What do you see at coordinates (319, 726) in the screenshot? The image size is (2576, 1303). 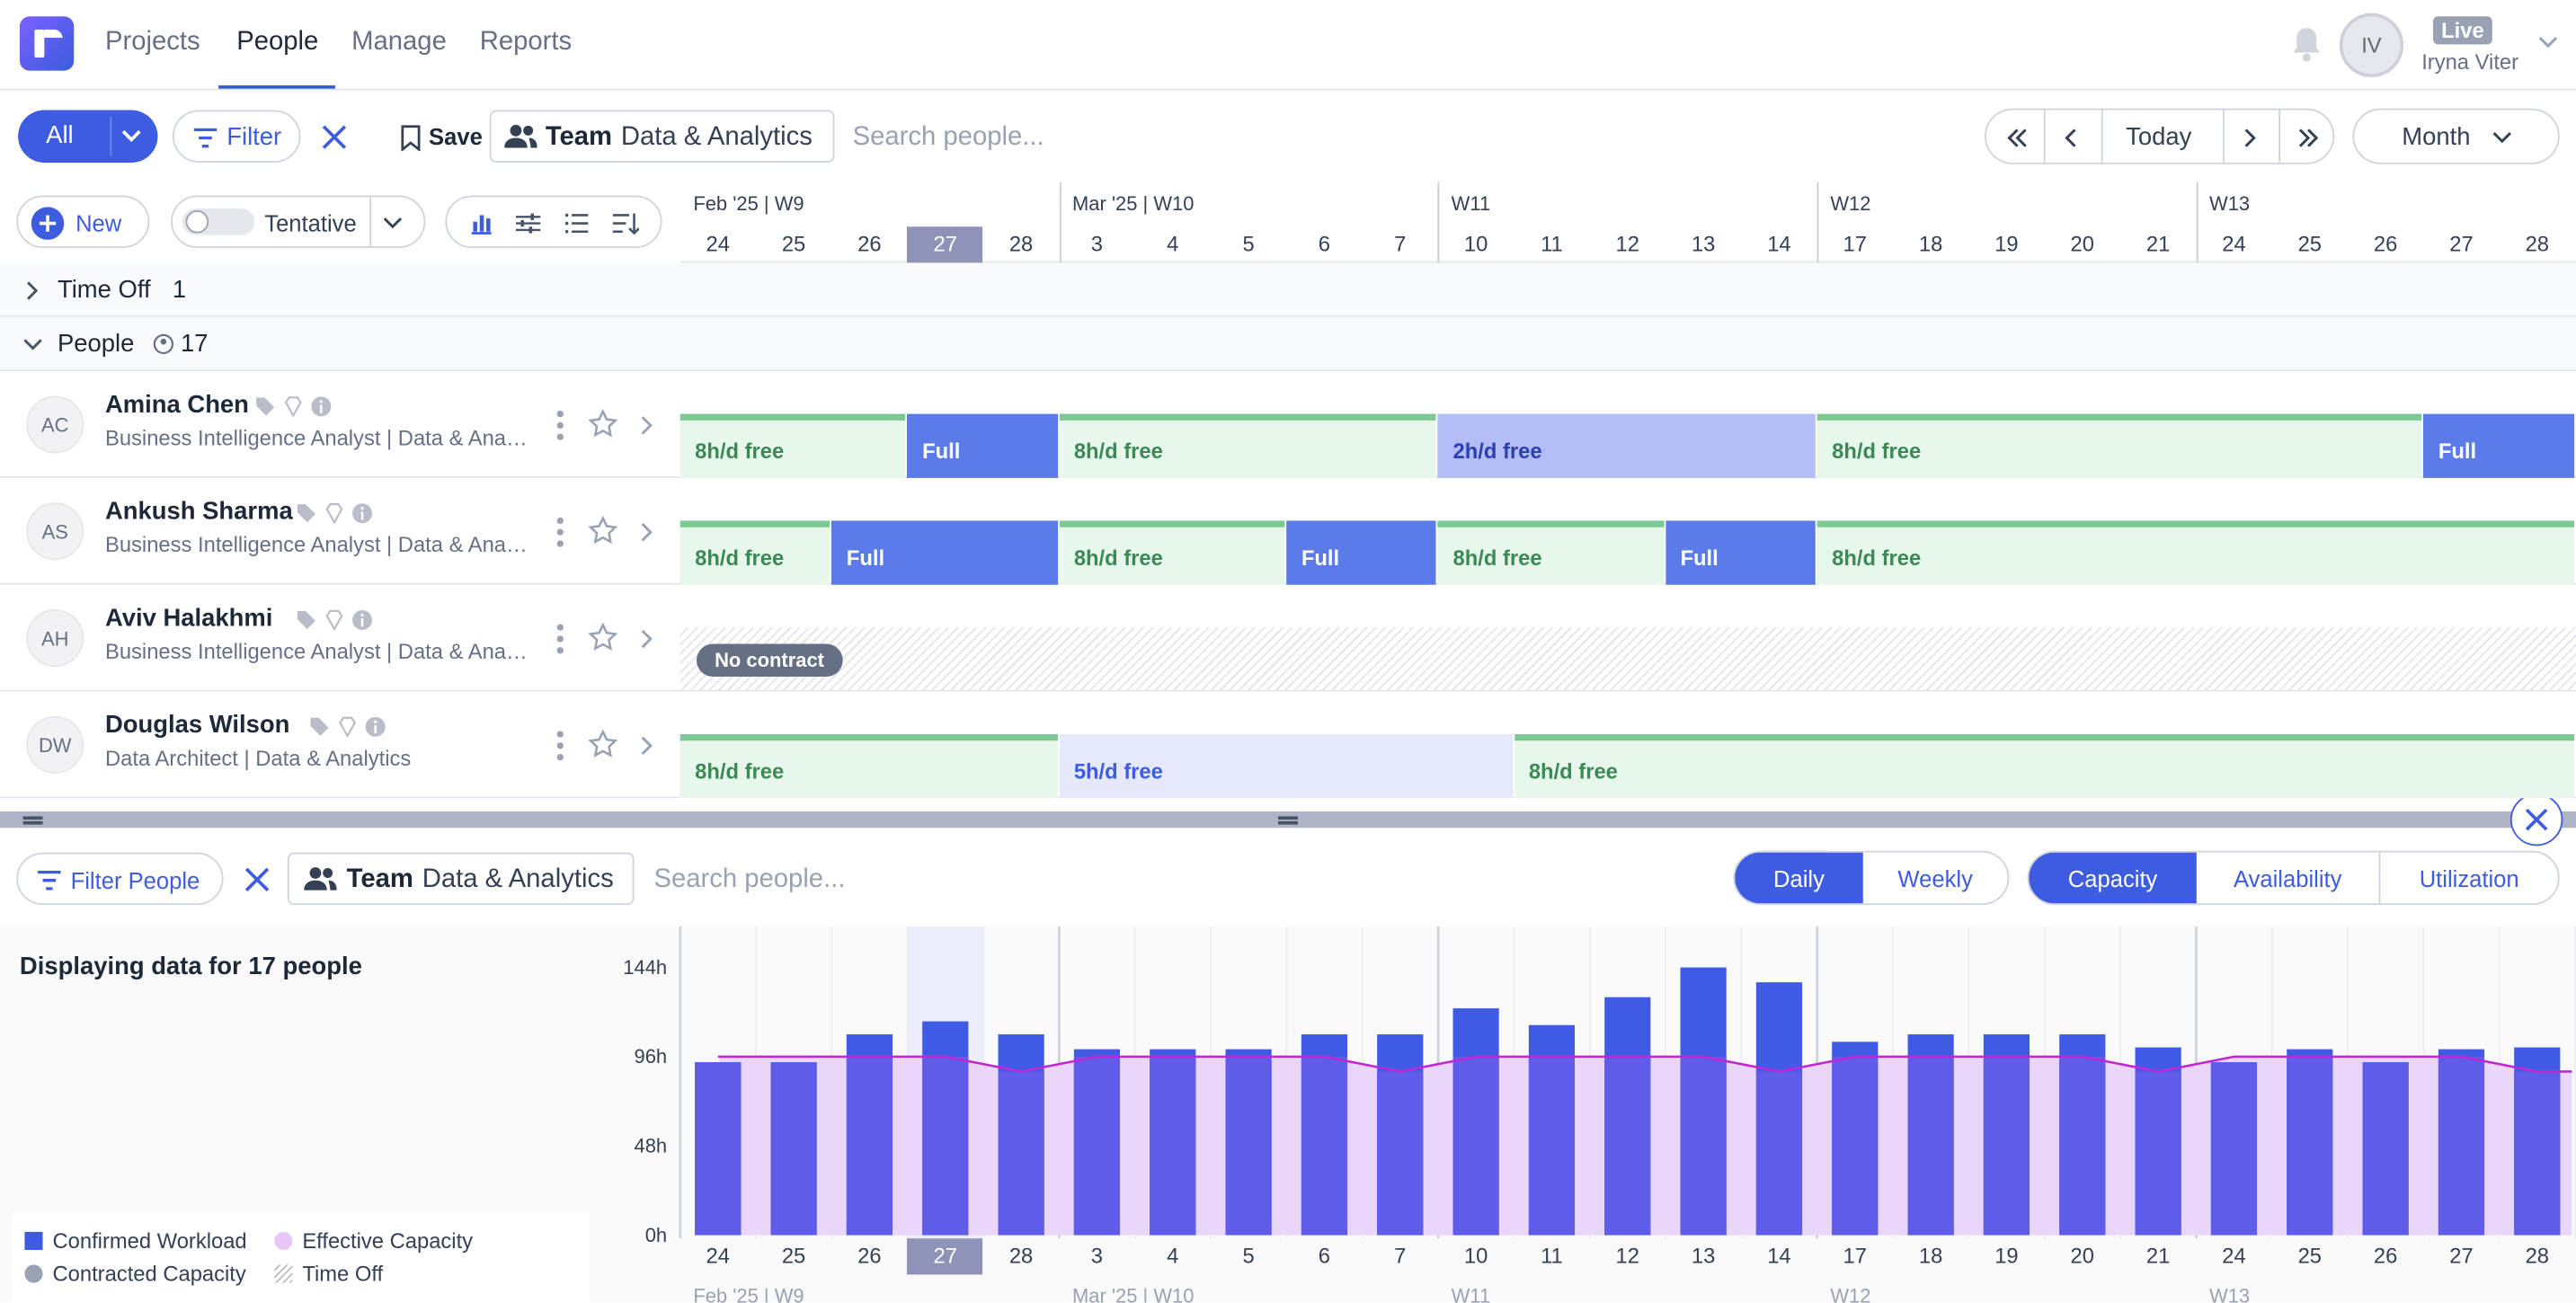 I see `tag-icon` at bounding box center [319, 726].